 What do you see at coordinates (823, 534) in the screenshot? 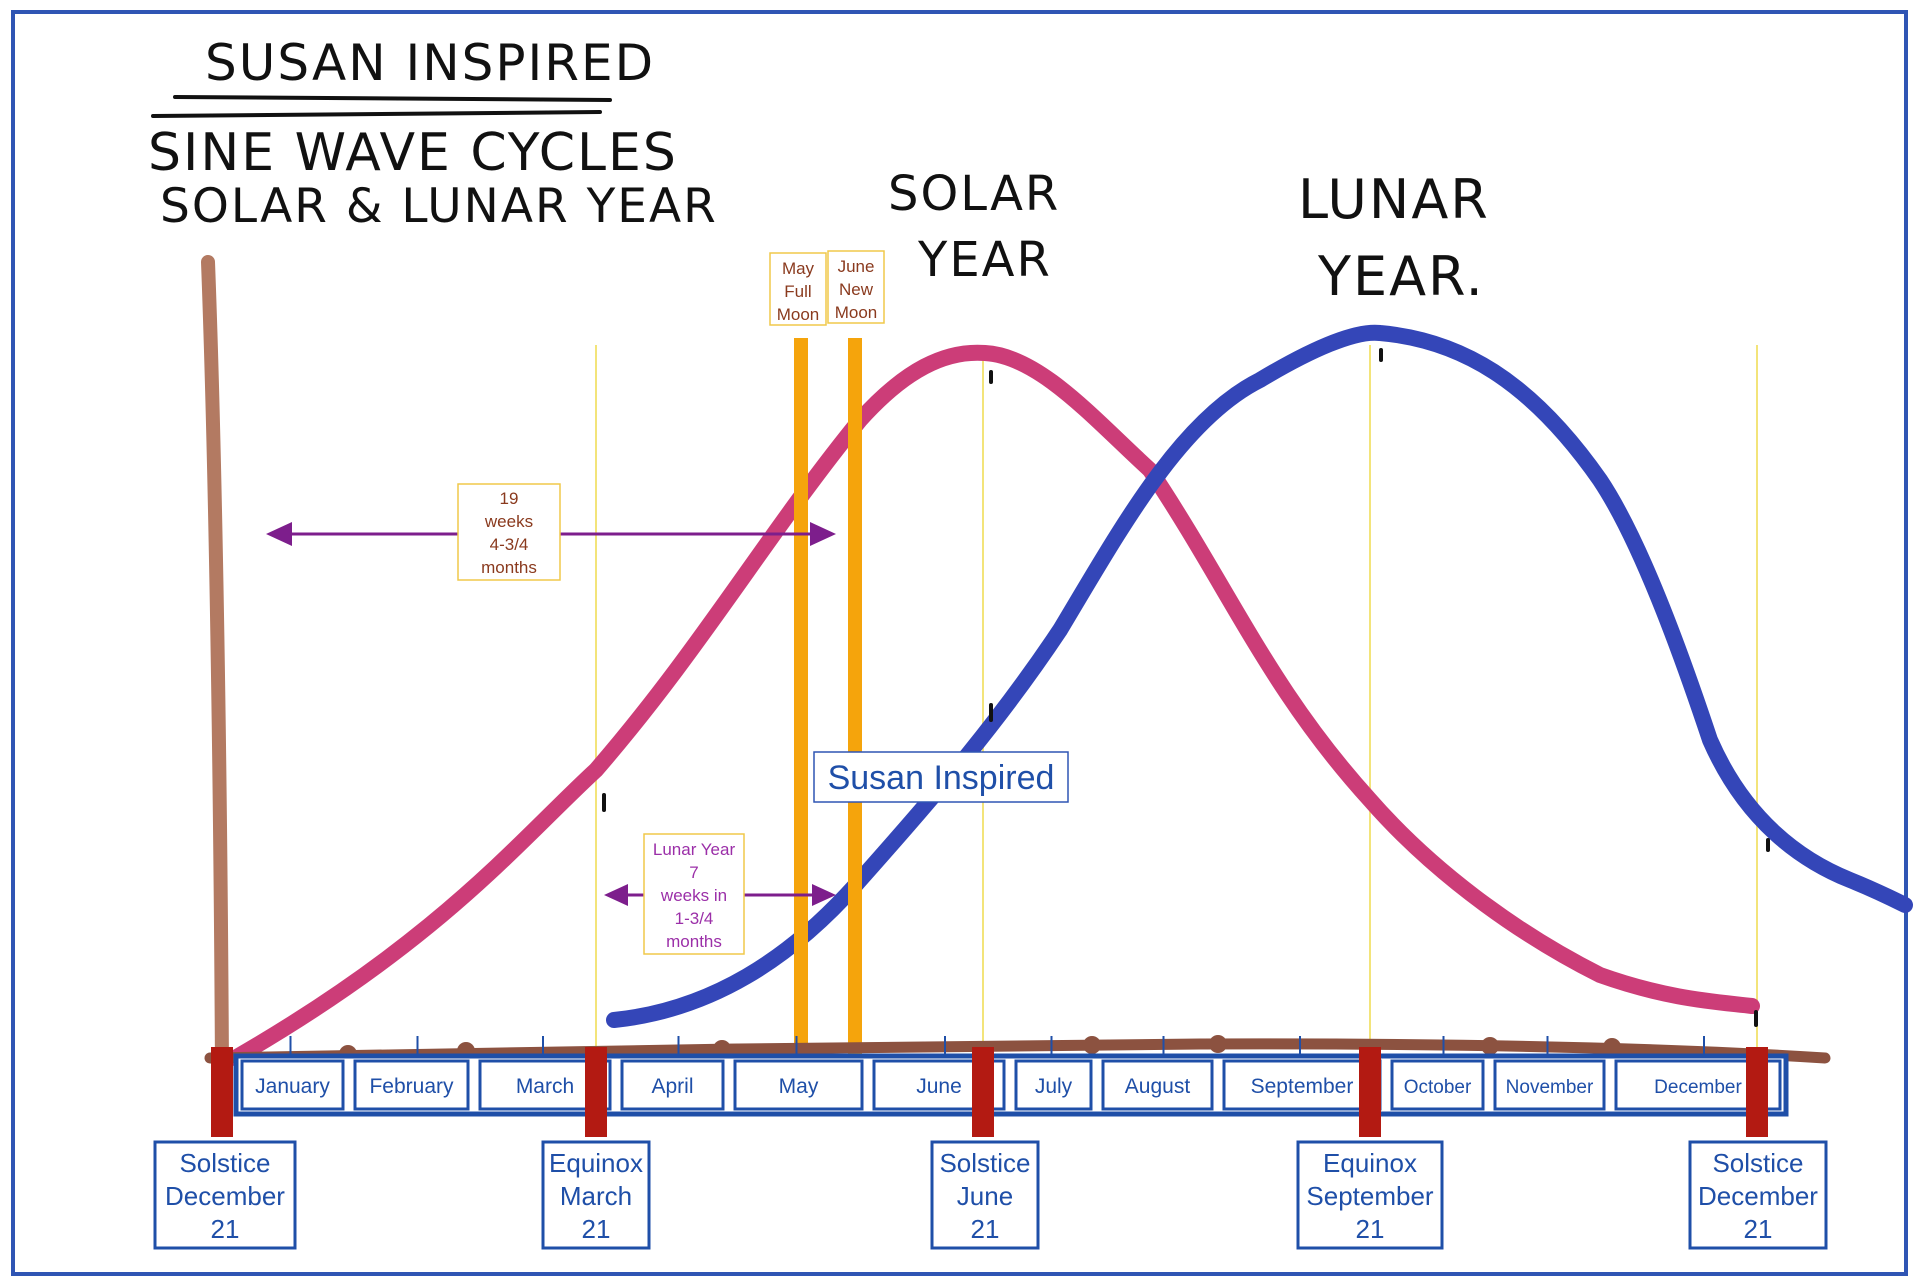
I see `nineteen-weeks-arrow-right-head` at bounding box center [823, 534].